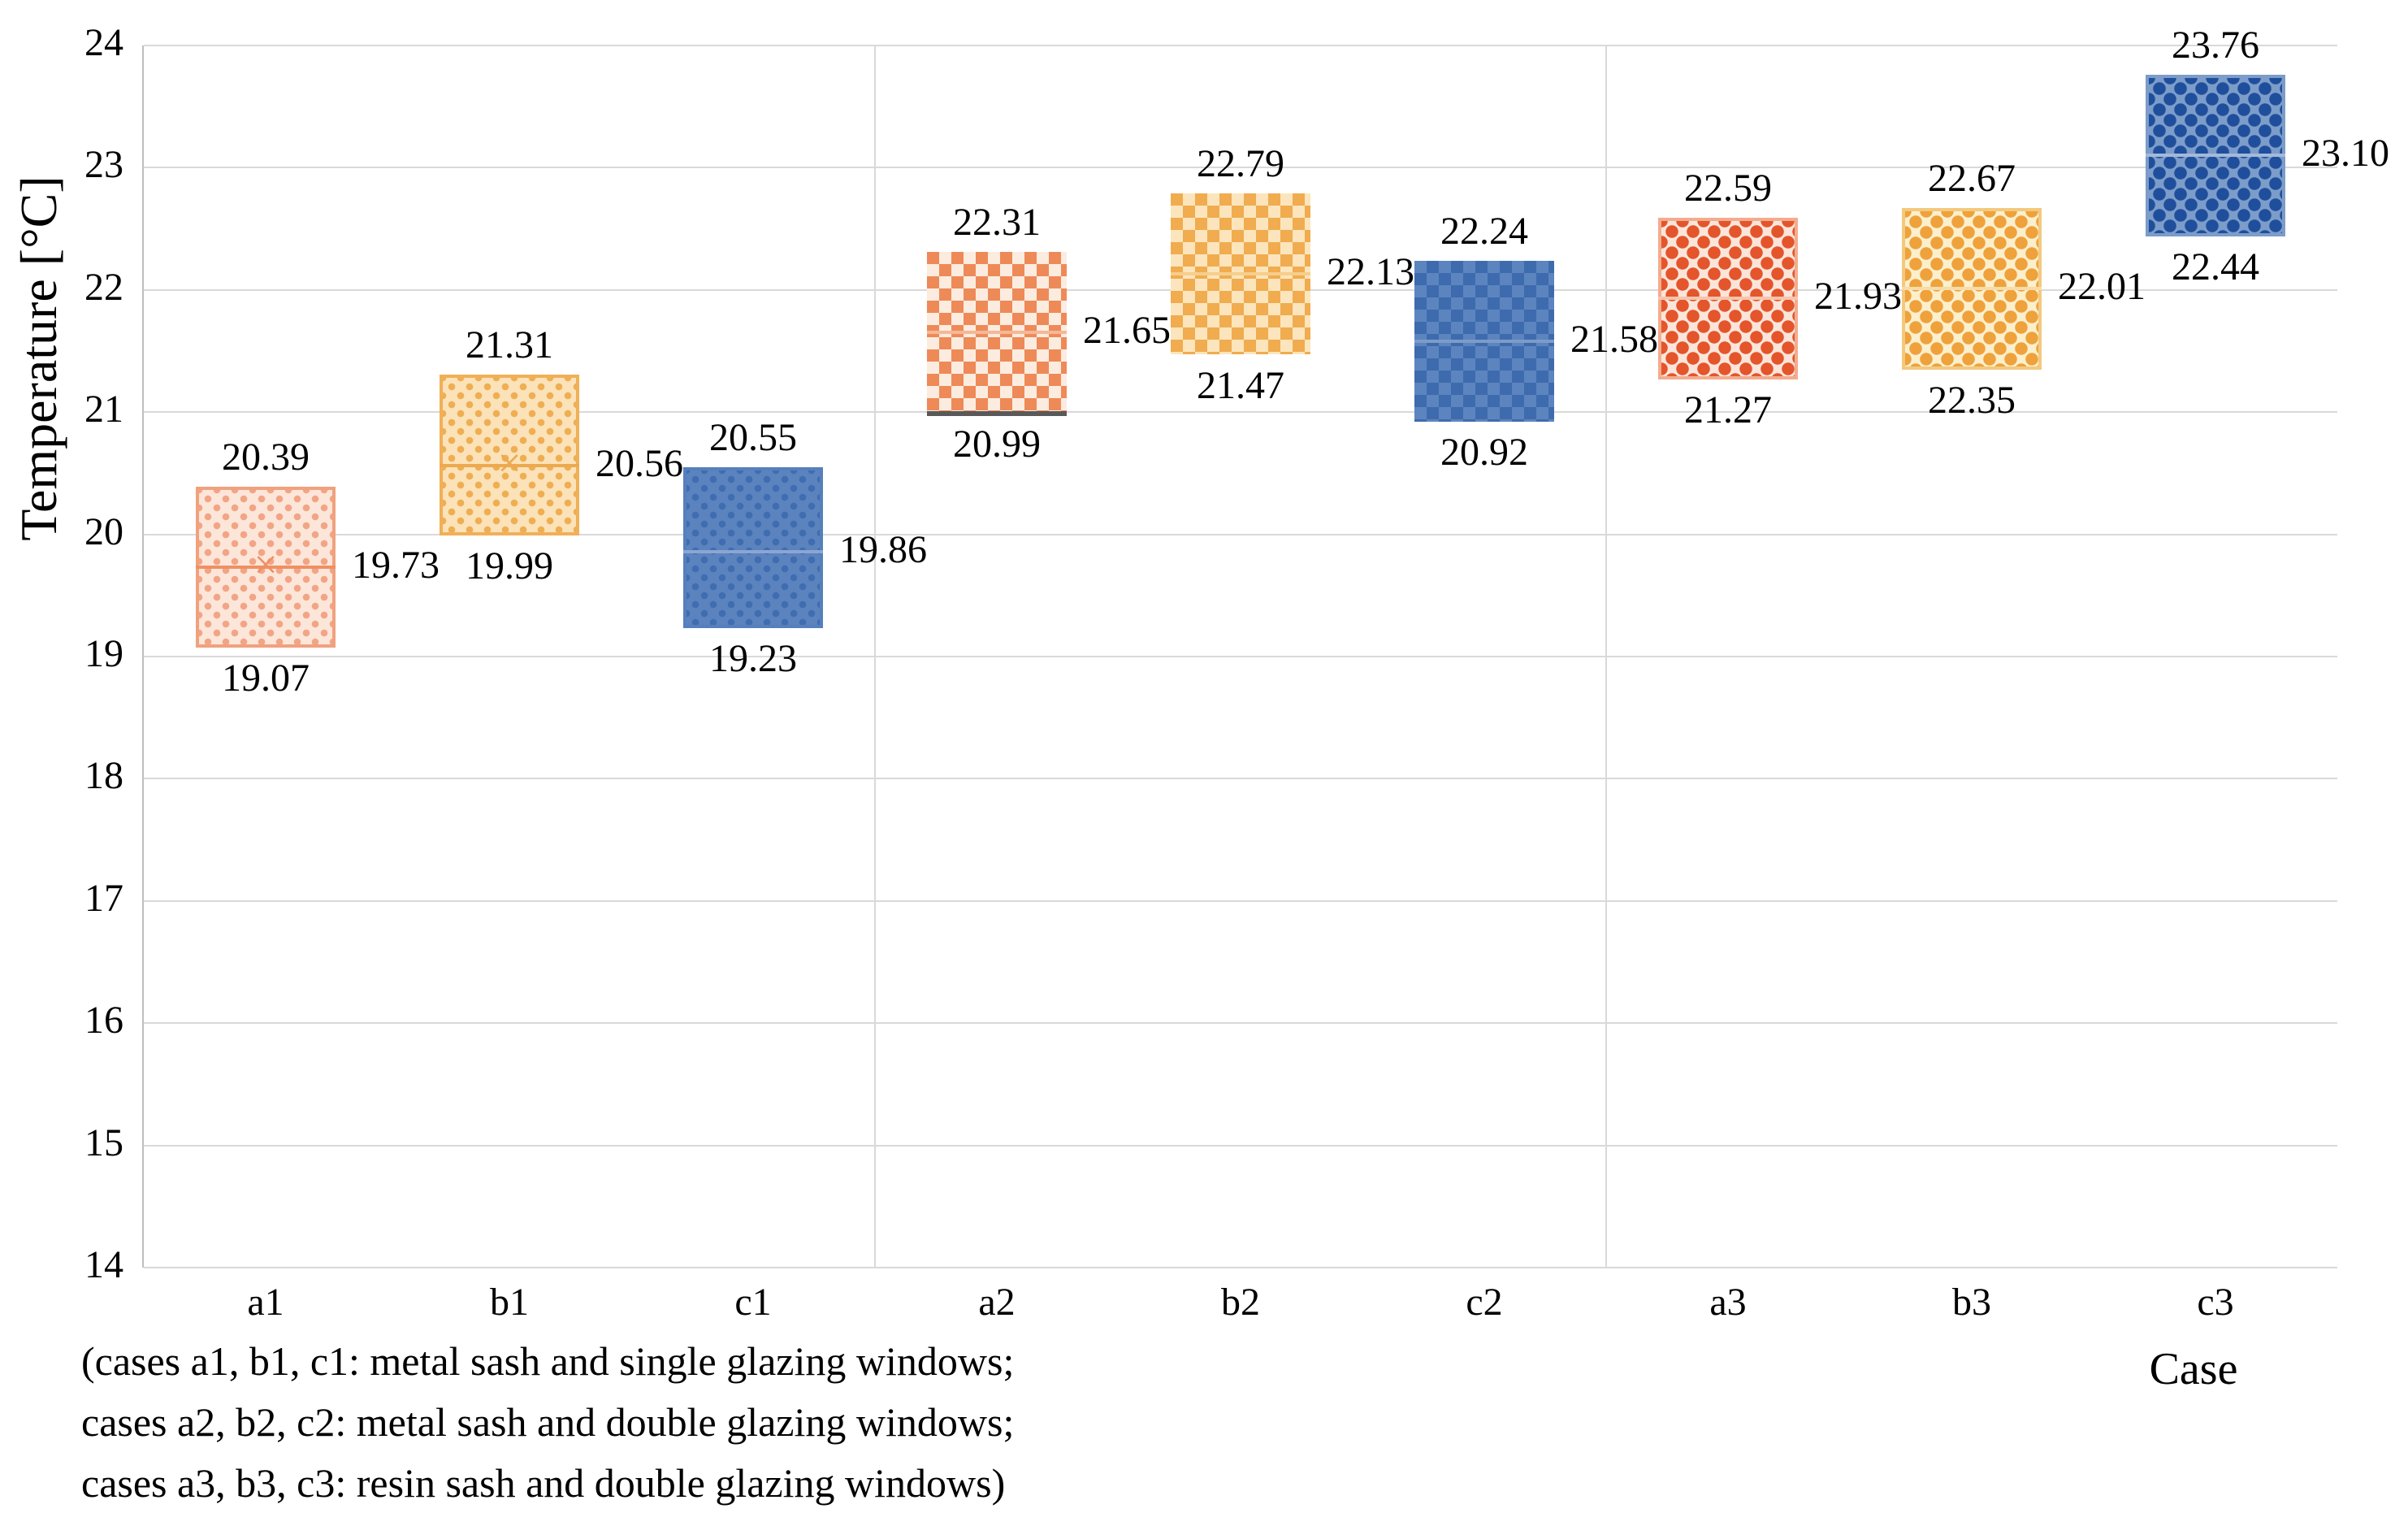  Describe the element at coordinates (509, 344) in the screenshot. I see `bar-max-label-b1: 21.31` at that location.